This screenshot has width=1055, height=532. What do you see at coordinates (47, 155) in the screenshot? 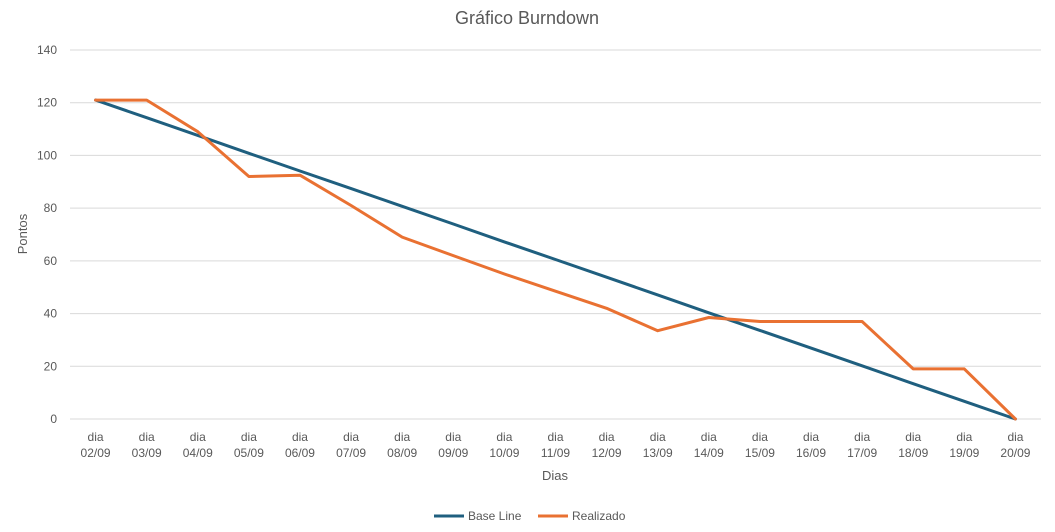
I see `y-tick-label: 100` at bounding box center [47, 155].